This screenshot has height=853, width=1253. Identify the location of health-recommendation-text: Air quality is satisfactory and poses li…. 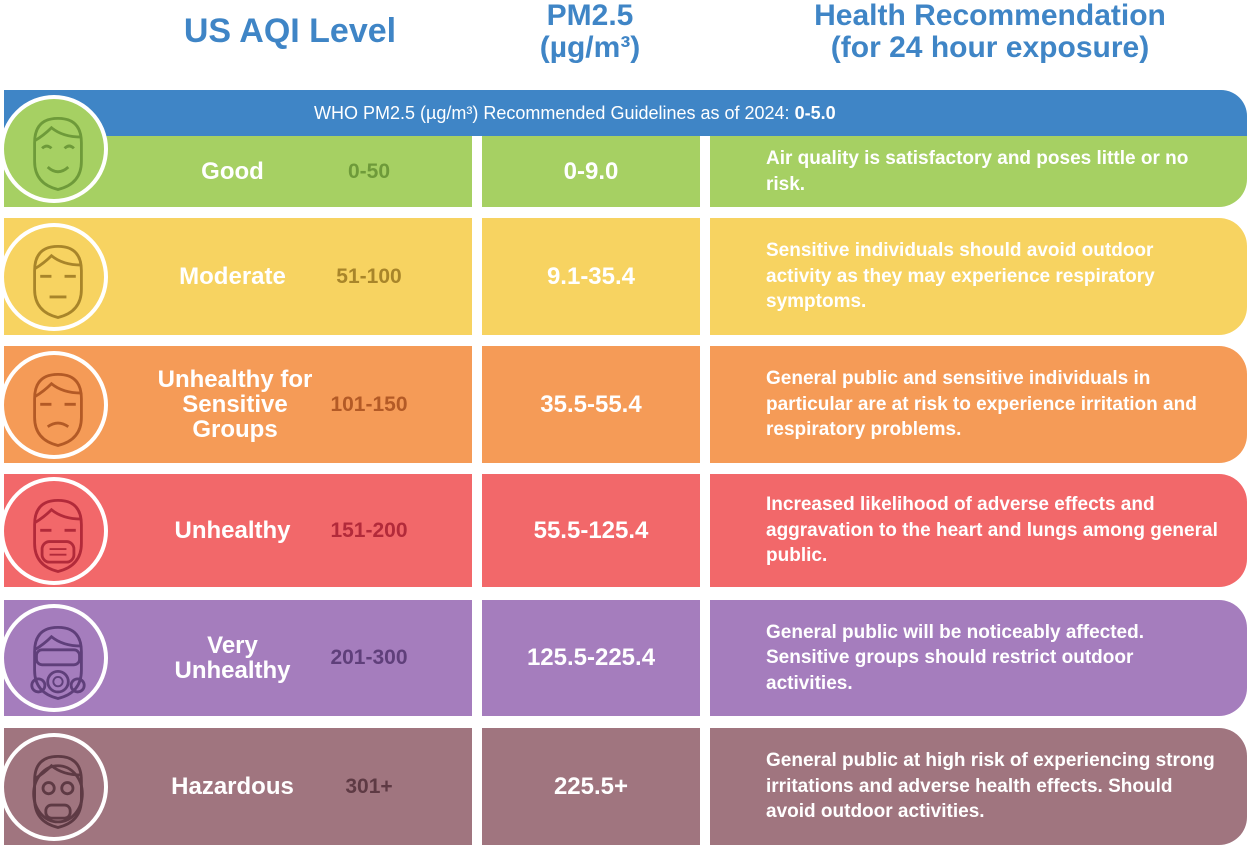
(977, 171).